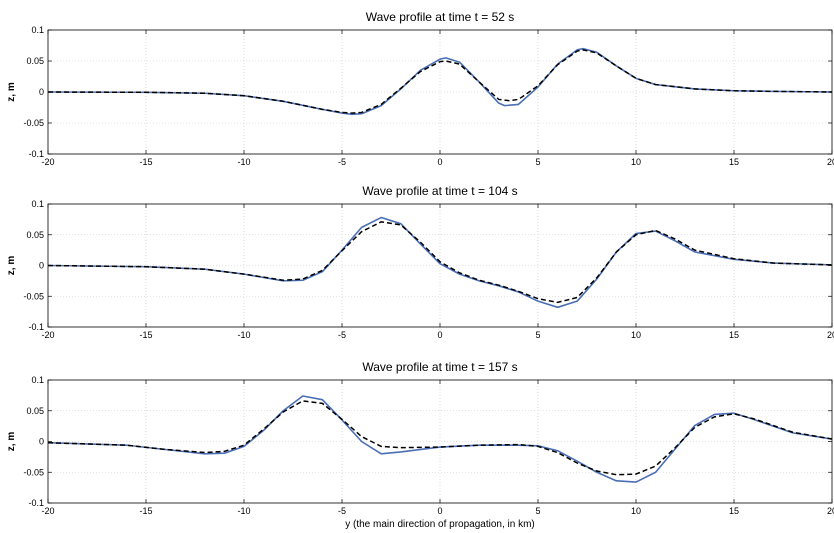 The width and height of the screenshot is (834, 533). I want to click on chart-title: Wave profile at time t = 104 s, so click(439, 191).